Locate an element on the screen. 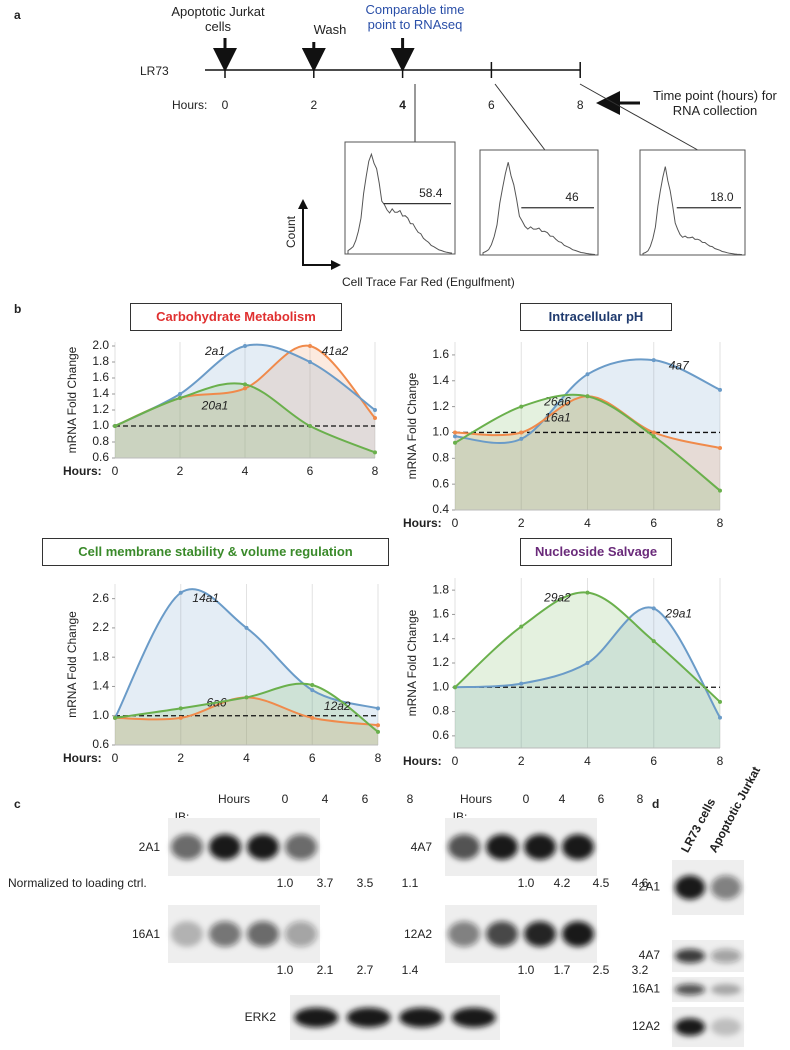 The image size is (790, 1050). annotation: Apoptotic Jurkat cells is located at coordinates (218, 19).